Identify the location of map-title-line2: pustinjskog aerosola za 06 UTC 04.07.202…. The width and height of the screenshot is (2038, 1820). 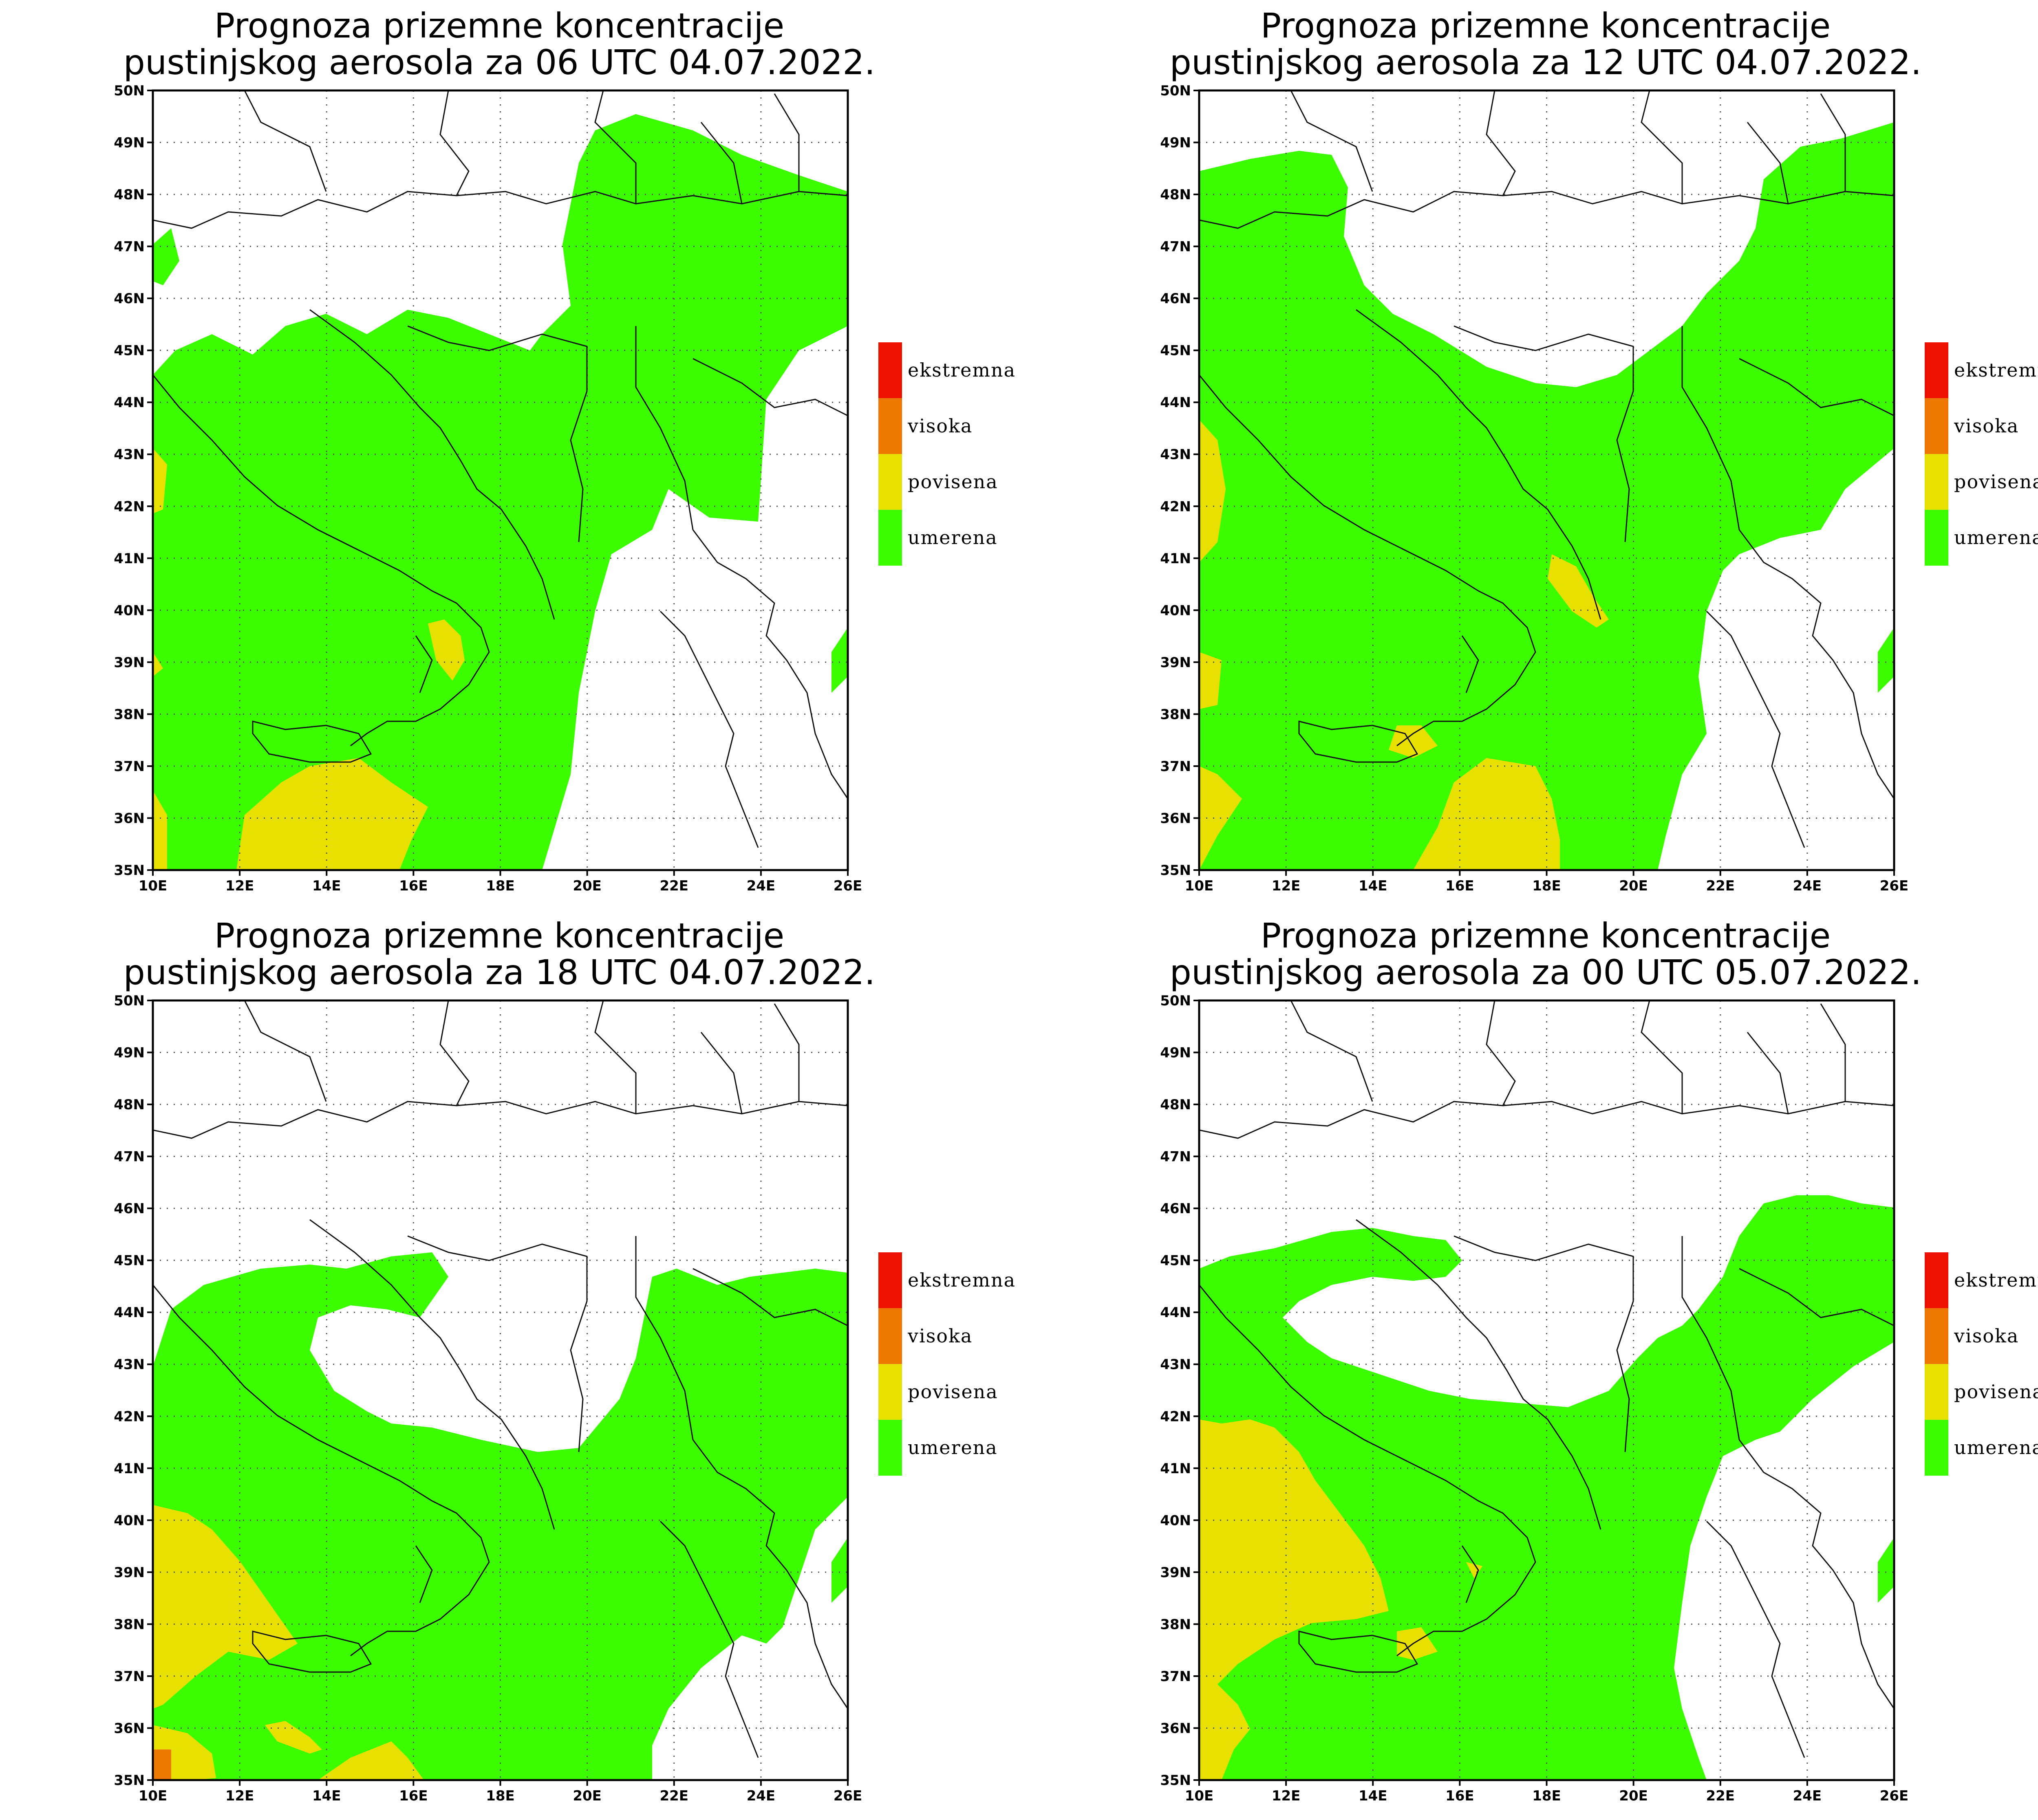
(500, 62).